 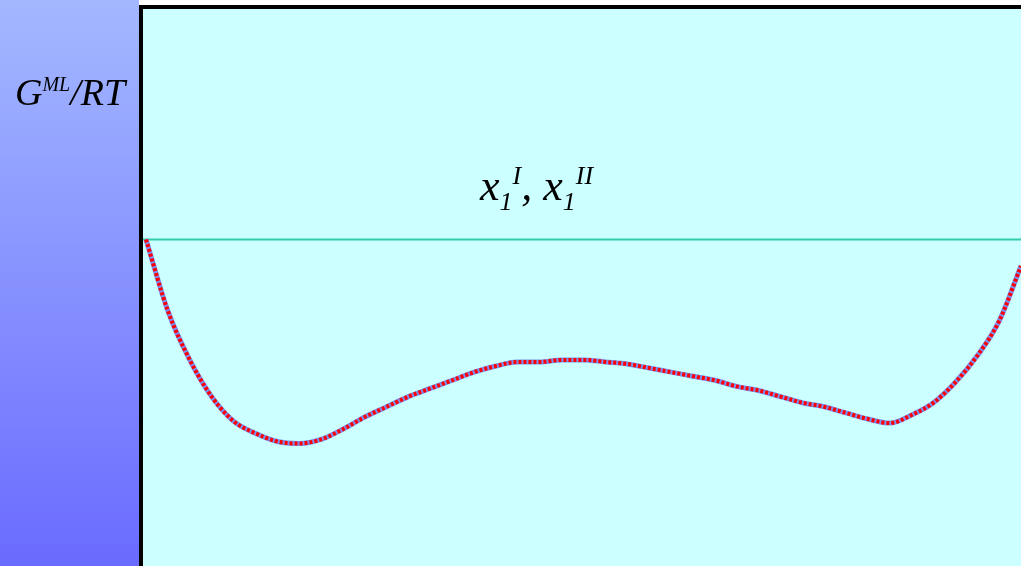 What do you see at coordinates (71, 92) in the screenshot?
I see `y-axis-title: G$^{ML}$/RT` at bounding box center [71, 92].